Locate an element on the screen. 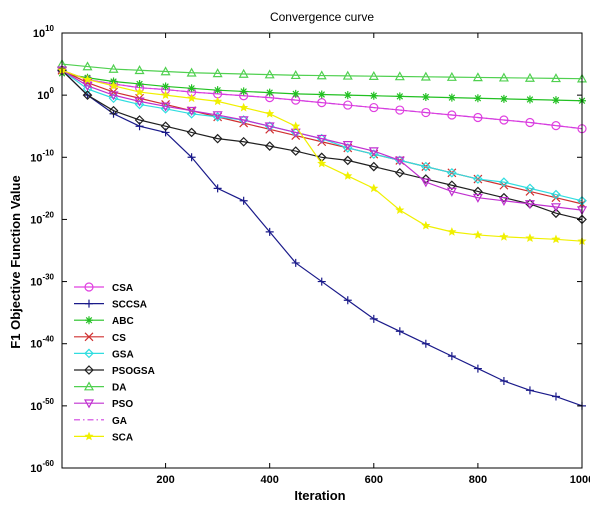 The height and width of the screenshot is (508, 590). series-da is located at coordinates (322, 70).